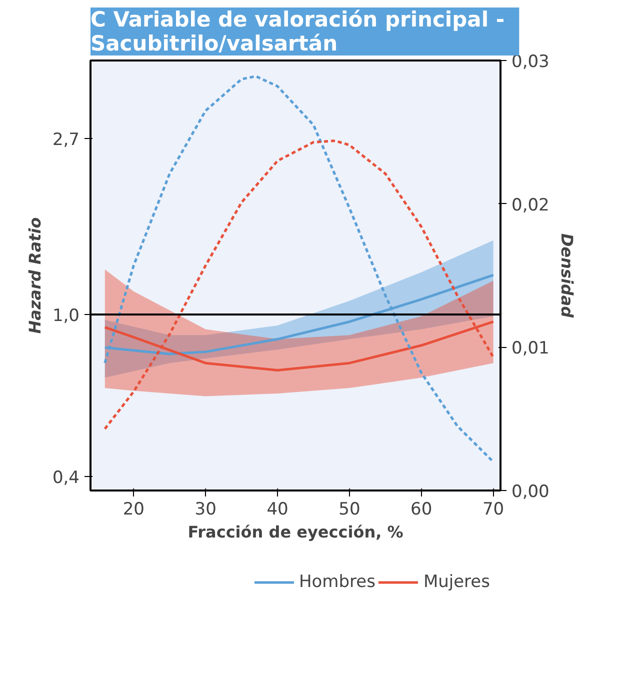 This screenshot has height=674, width=644. What do you see at coordinates (296, 532) in the screenshot?
I see `x-axis-title: Fracción de eyección, %` at bounding box center [296, 532].